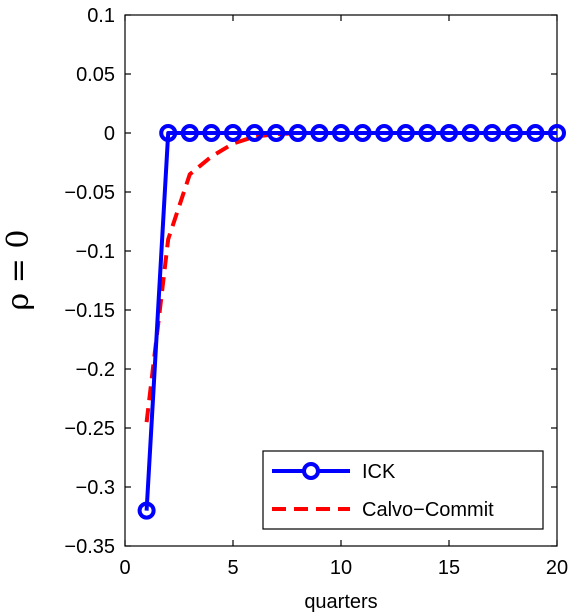 The image size is (574, 612). Describe the element at coordinates (340, 601) in the screenshot. I see `x-axis-label: quarters` at that location.